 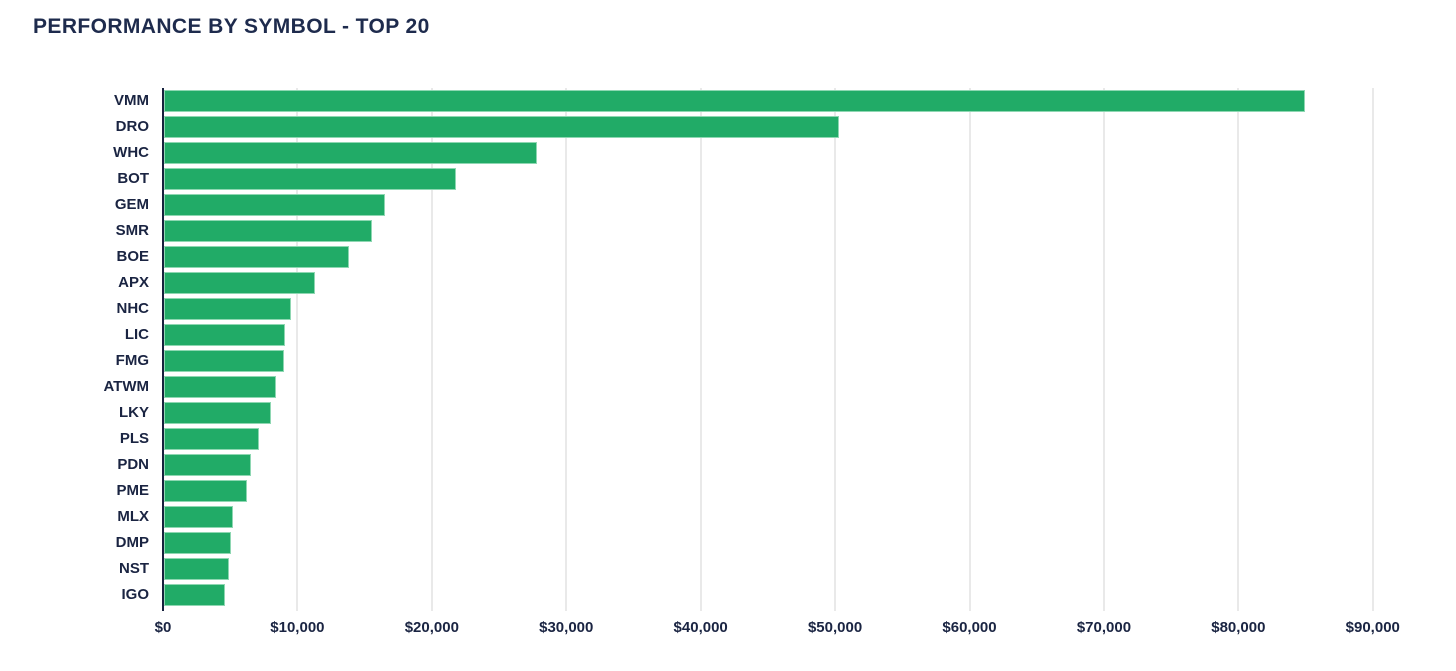 What do you see at coordinates (224, 361) in the screenshot?
I see `bar-fmg` at bounding box center [224, 361].